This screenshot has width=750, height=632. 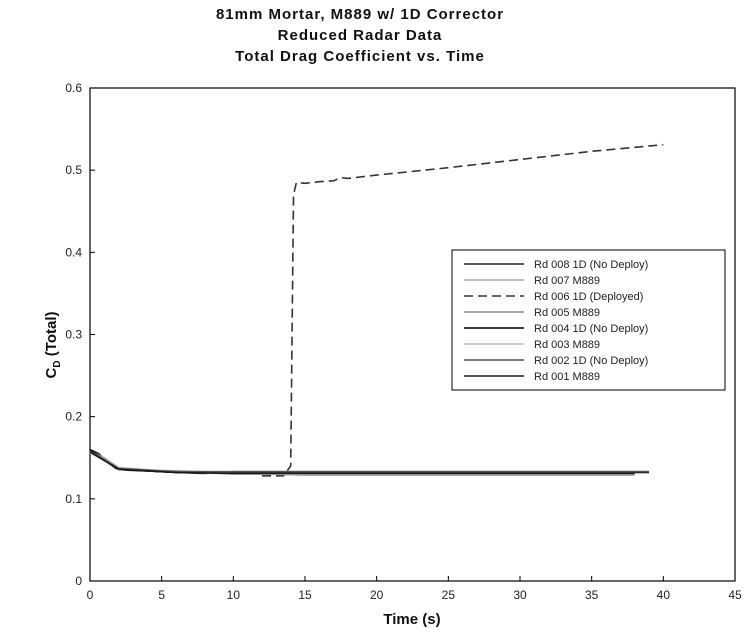 What do you see at coordinates (735, 595) in the screenshot?
I see `x-tick-label: 45` at bounding box center [735, 595].